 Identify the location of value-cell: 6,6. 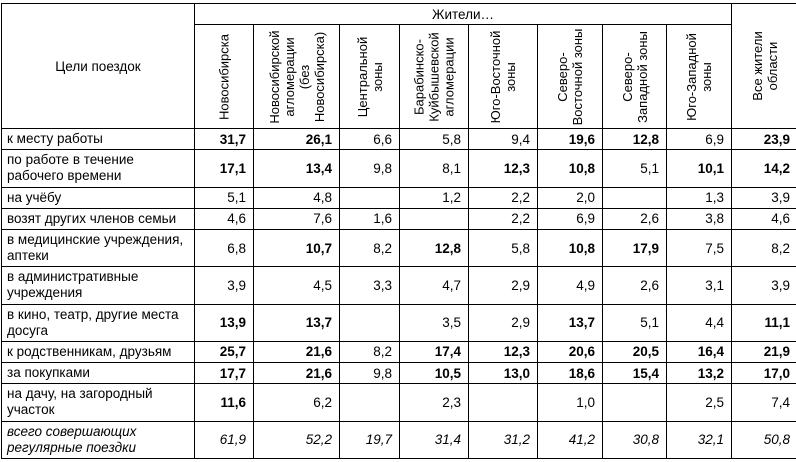
(369, 139).